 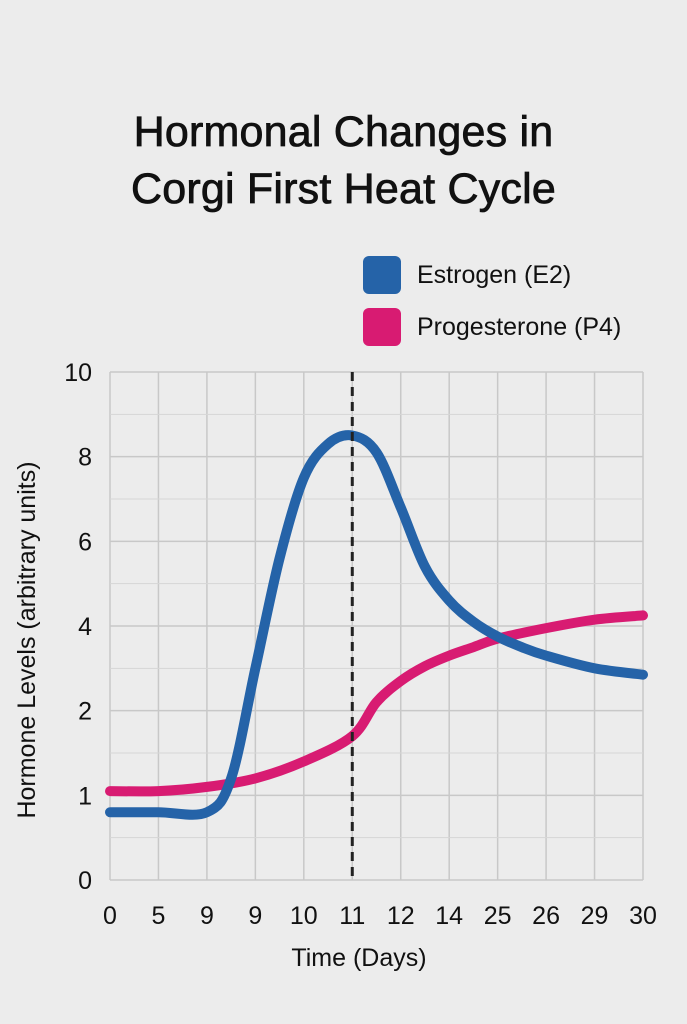 What do you see at coordinates (401, 916) in the screenshot?
I see `x-tick-label: 12` at bounding box center [401, 916].